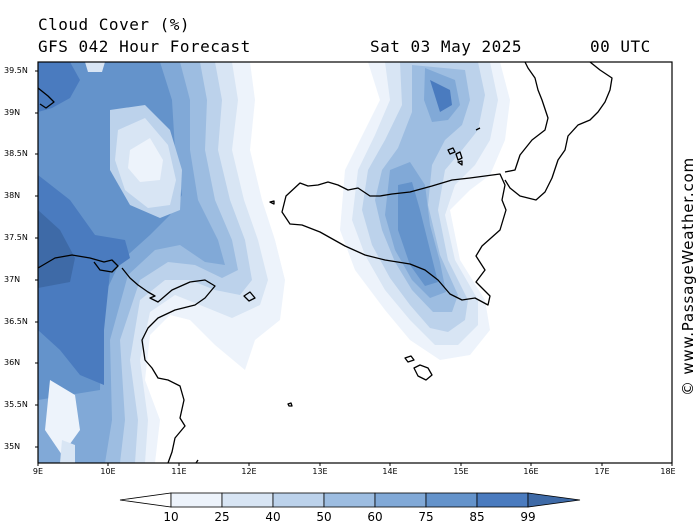 This screenshot has width=700, height=525. Describe the element at coordinates (16, 321) in the screenshot. I see `lat-label: 36.5N` at that location.